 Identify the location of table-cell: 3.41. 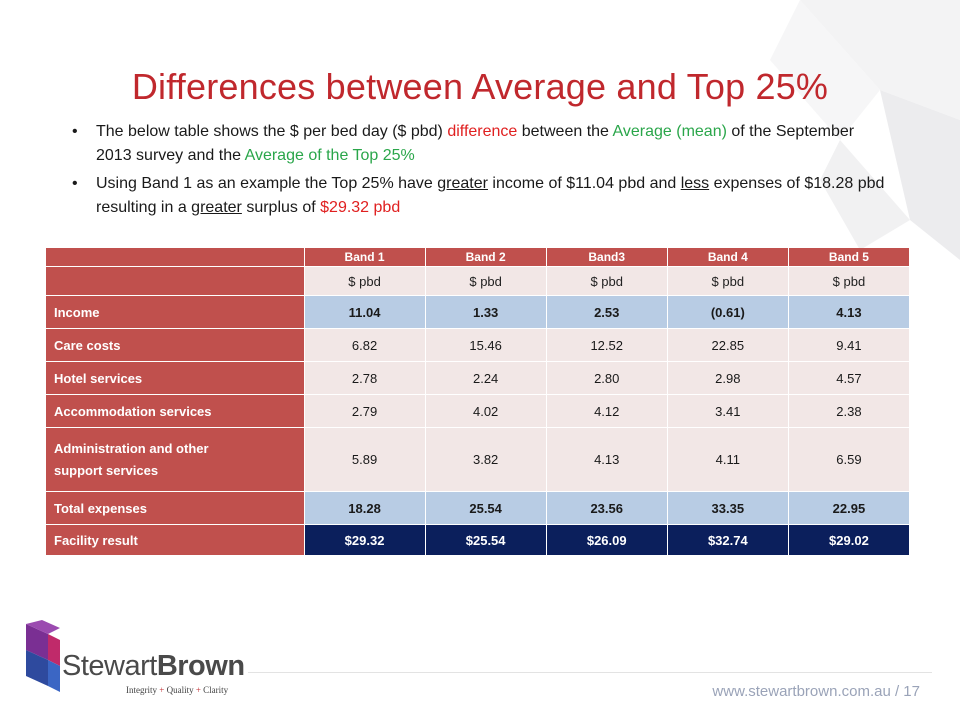
(728, 411).